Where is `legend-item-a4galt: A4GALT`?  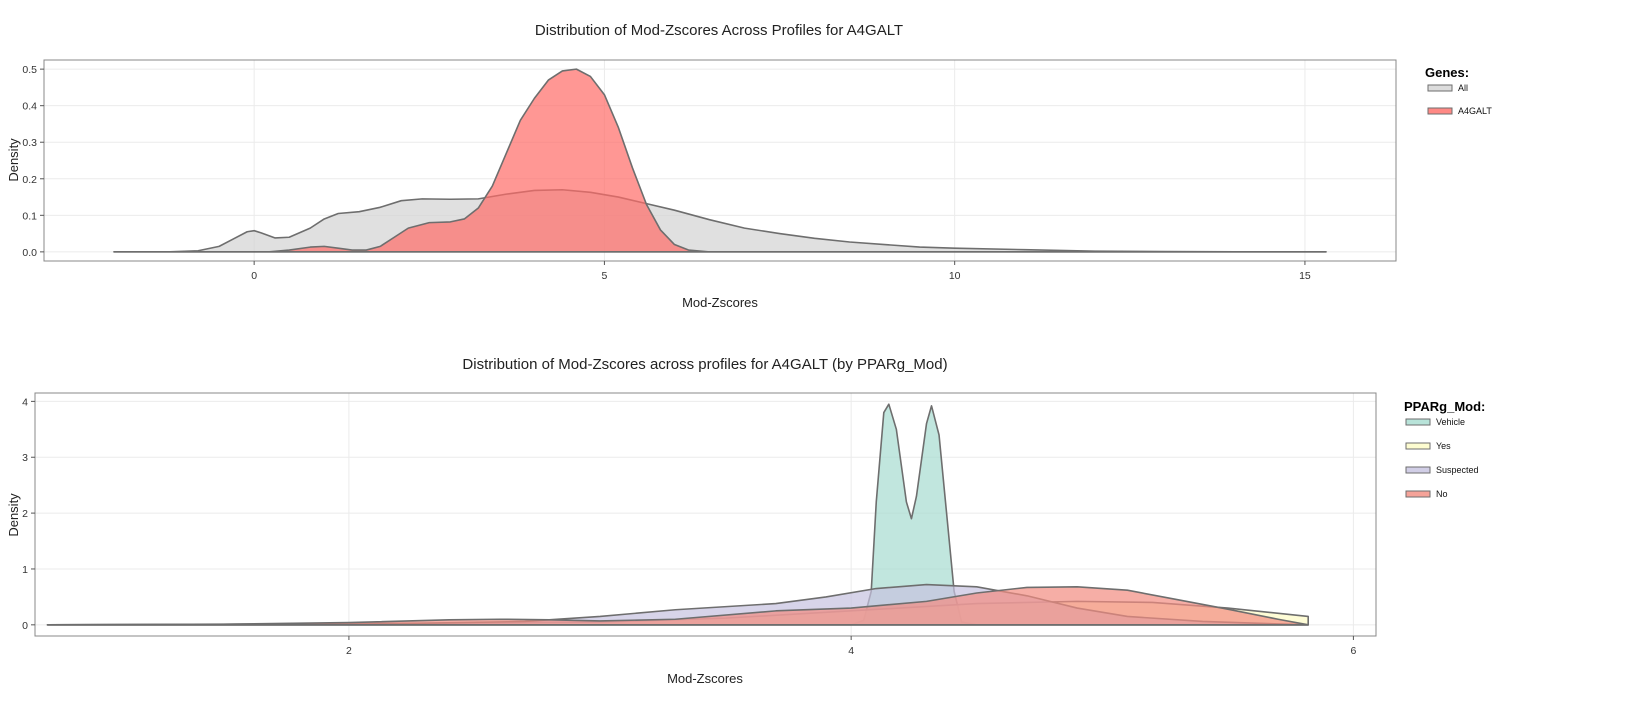 legend-item-a4galt: A4GALT is located at coordinates (1459, 111).